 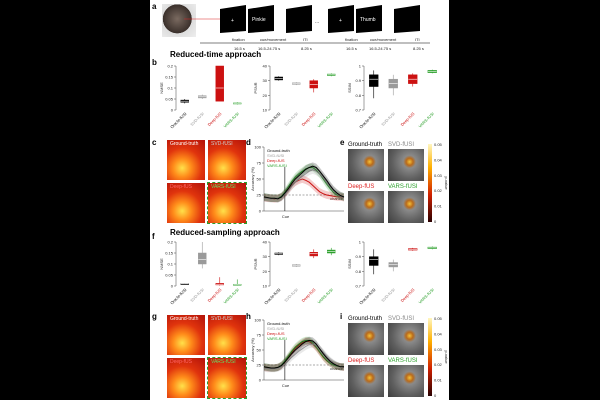 What do you see at coordinates (366, 339) in the screenshot?
I see `pmap-ground-truth` at bounding box center [366, 339].